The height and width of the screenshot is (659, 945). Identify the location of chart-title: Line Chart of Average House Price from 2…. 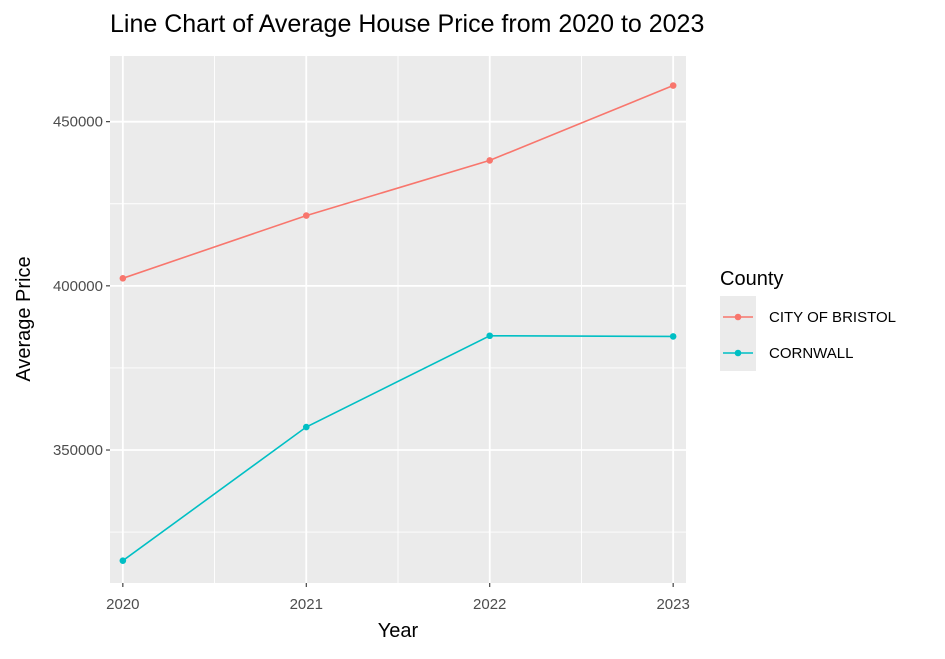
(407, 24).